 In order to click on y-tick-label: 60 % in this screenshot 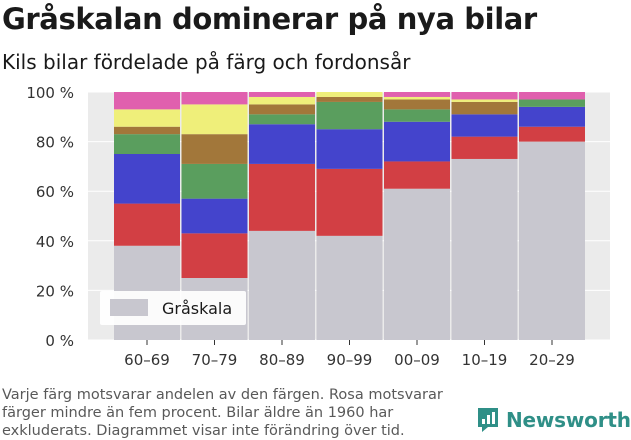, I will do `click(55, 192)`.